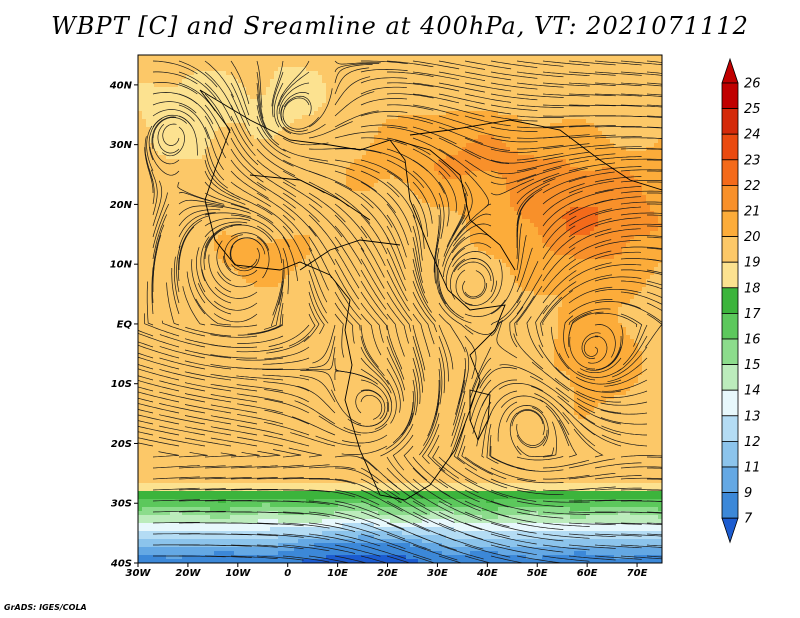 The image size is (800, 618). I want to click on colorbar-label: 19, so click(752, 263).